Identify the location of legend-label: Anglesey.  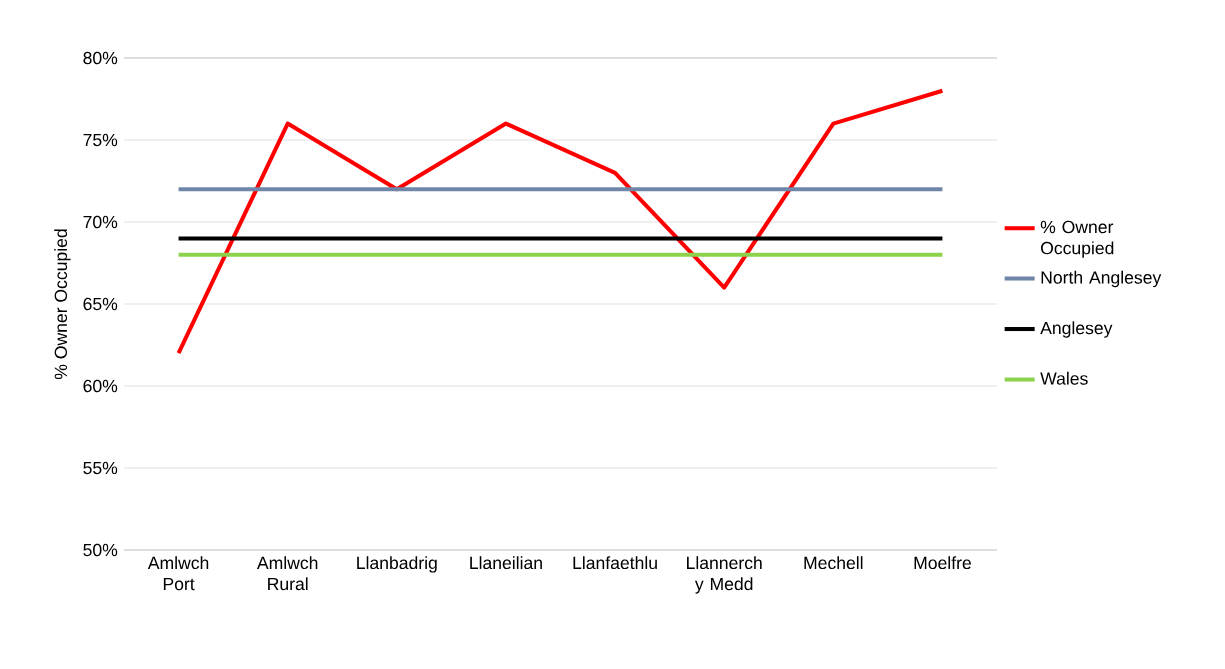
(1076, 329).